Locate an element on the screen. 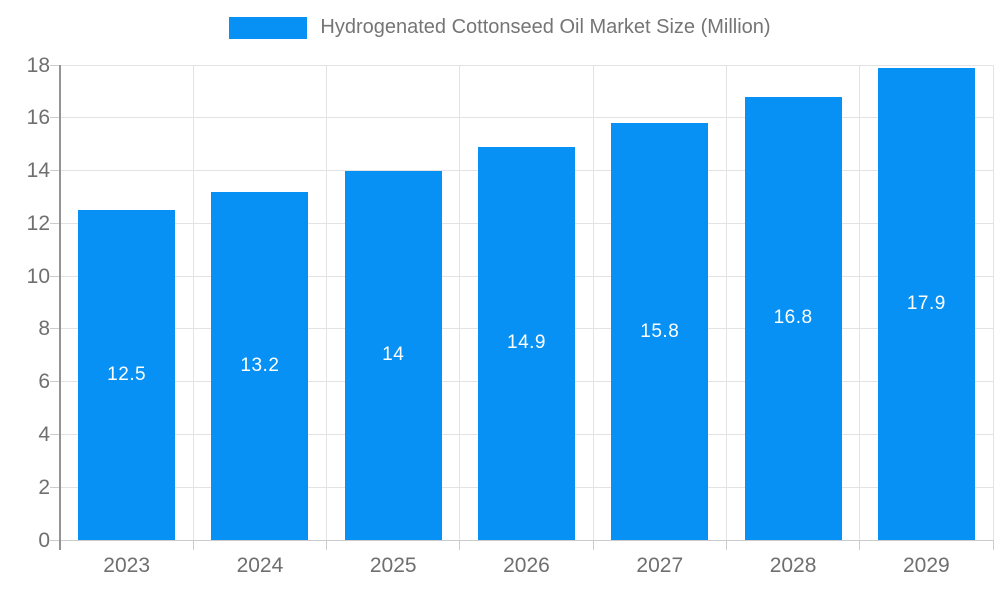 The height and width of the screenshot is (600, 1000). x-axis-tick-label: 2024 is located at coordinates (260, 565).